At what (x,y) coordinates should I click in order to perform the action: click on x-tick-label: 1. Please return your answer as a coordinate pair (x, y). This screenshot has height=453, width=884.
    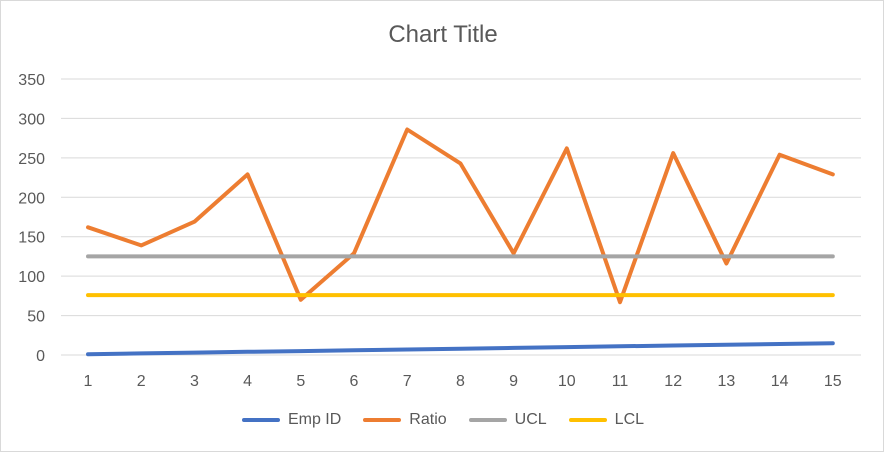
    Looking at the image, I should click on (88, 381).